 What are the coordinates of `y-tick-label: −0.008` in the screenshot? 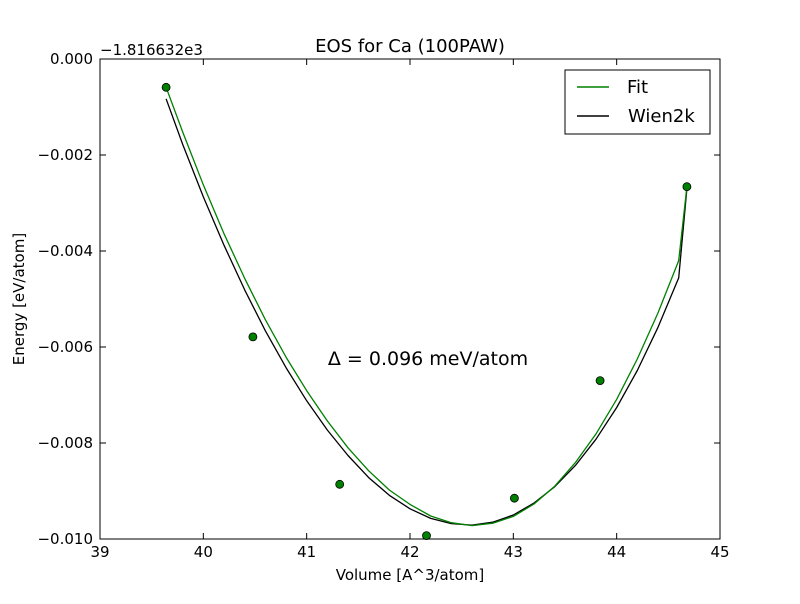 It's located at (65, 443).